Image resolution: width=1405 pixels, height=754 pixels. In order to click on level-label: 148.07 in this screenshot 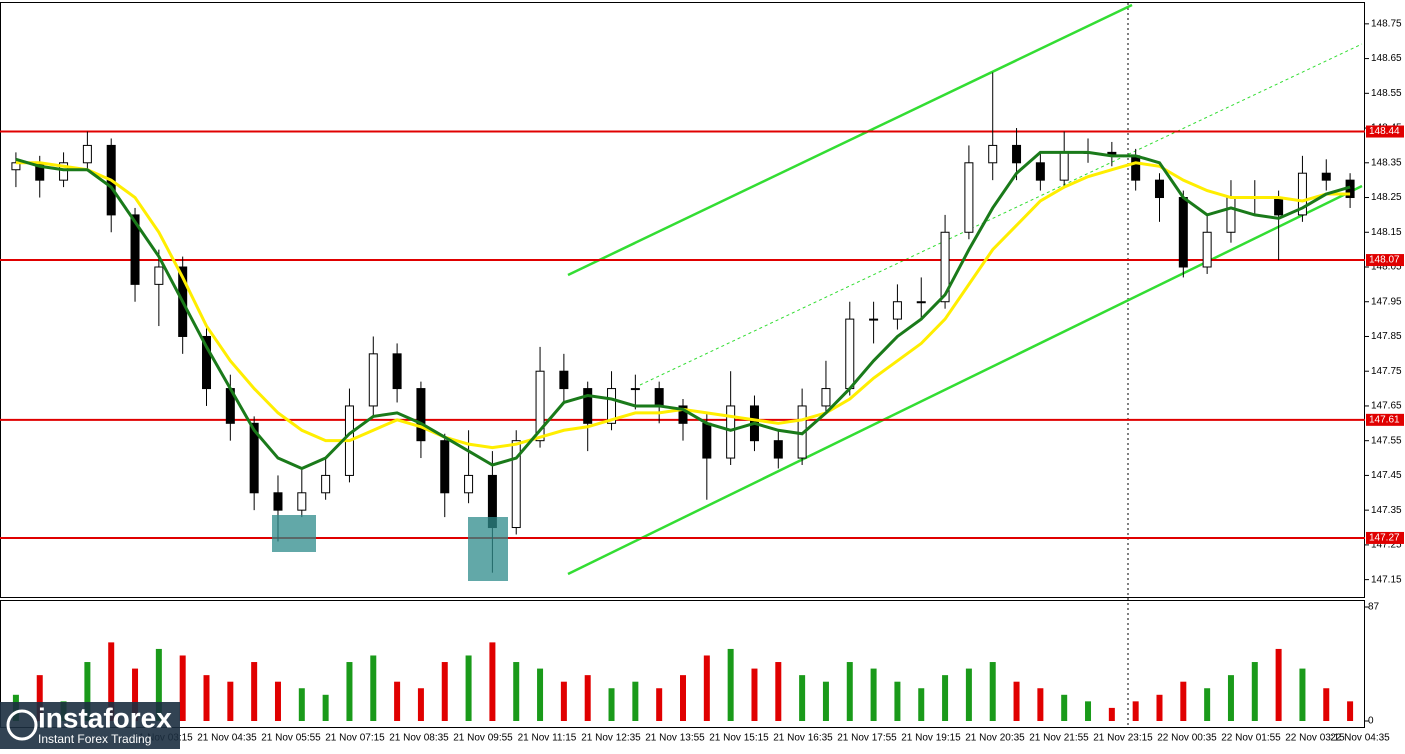, I will do `click(1384, 260)`.